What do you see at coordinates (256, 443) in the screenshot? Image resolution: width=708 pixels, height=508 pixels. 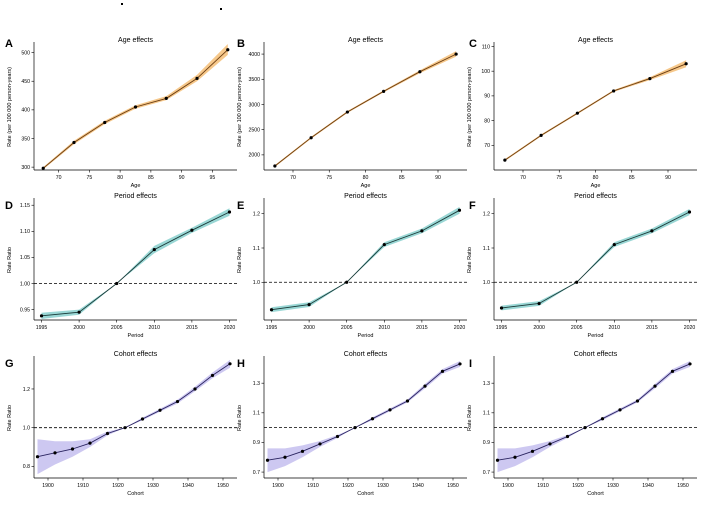 I see `y-tick-label: 0.9` at bounding box center [256, 443].